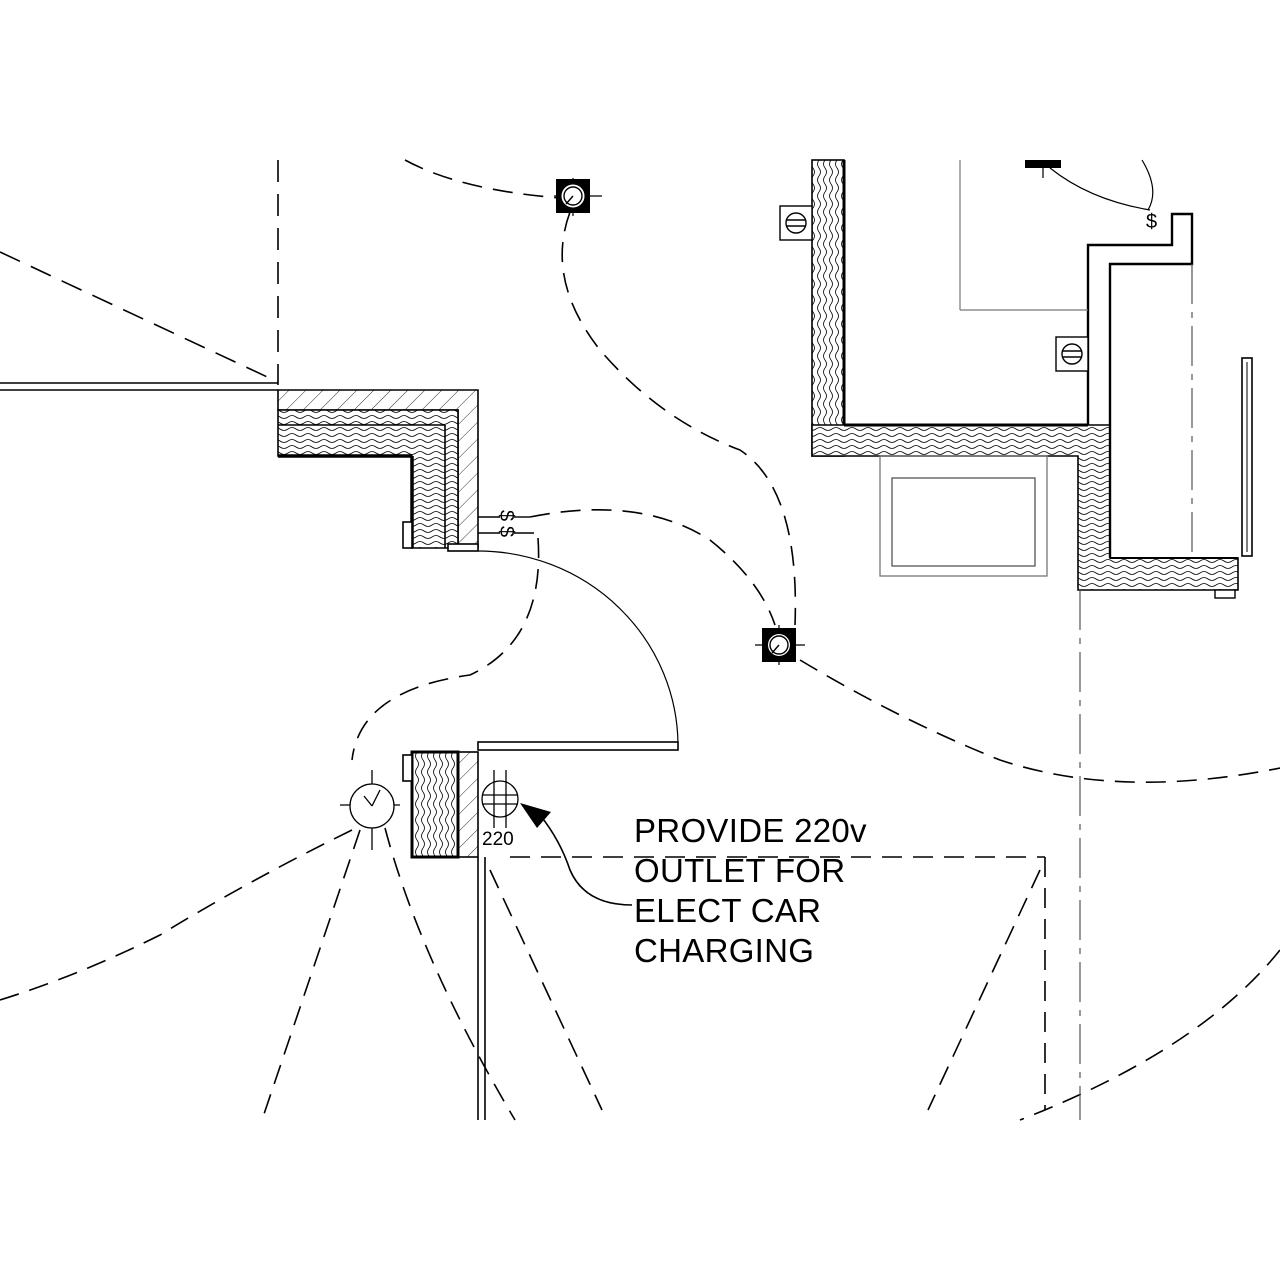  Describe the element at coordinates (500, 799) in the screenshot. I see `special-outlet-icon` at that location.